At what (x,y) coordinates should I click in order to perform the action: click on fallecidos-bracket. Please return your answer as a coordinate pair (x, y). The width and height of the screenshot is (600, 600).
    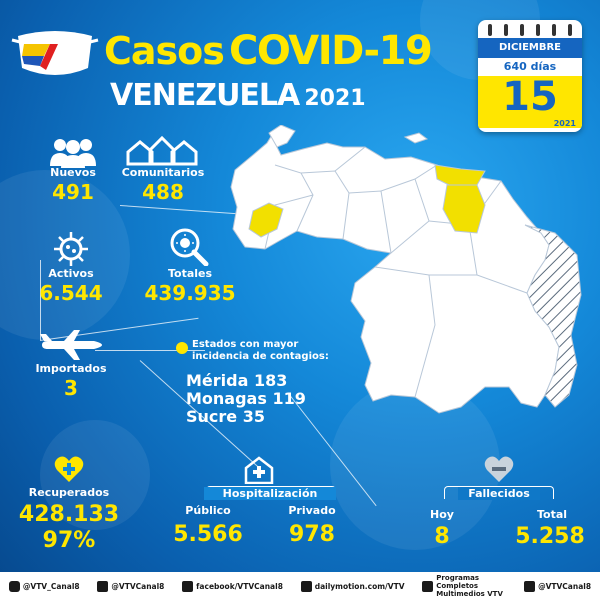
    Looking at the image, I should click on (499, 492).